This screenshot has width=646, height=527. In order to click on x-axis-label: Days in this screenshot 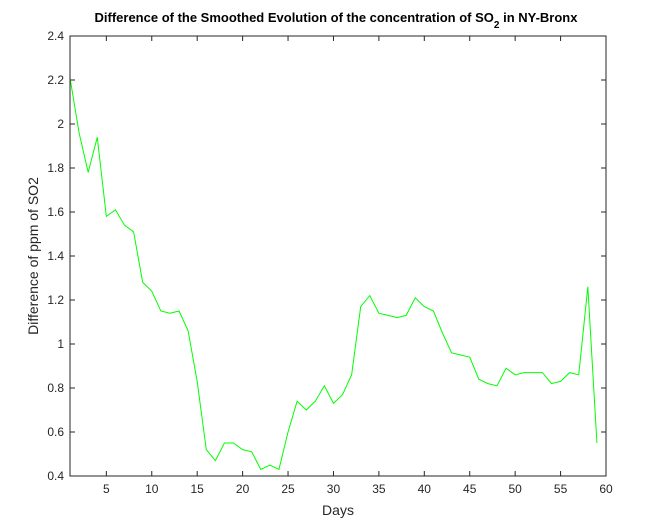, I will do `click(338, 510)`.